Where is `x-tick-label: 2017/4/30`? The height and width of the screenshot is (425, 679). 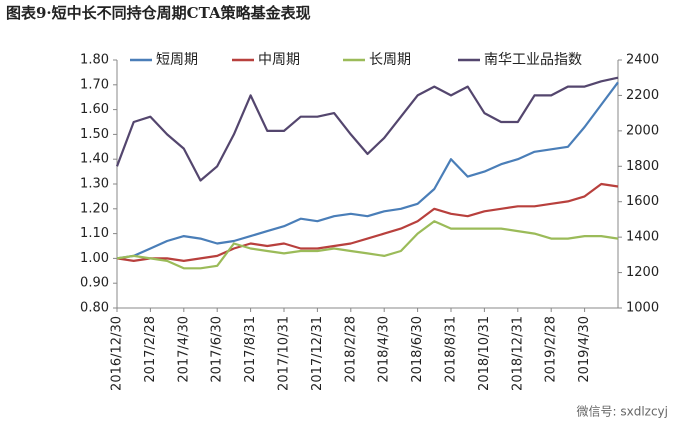
x-tick-label: 2017/4/30 is located at coordinates (183, 349).